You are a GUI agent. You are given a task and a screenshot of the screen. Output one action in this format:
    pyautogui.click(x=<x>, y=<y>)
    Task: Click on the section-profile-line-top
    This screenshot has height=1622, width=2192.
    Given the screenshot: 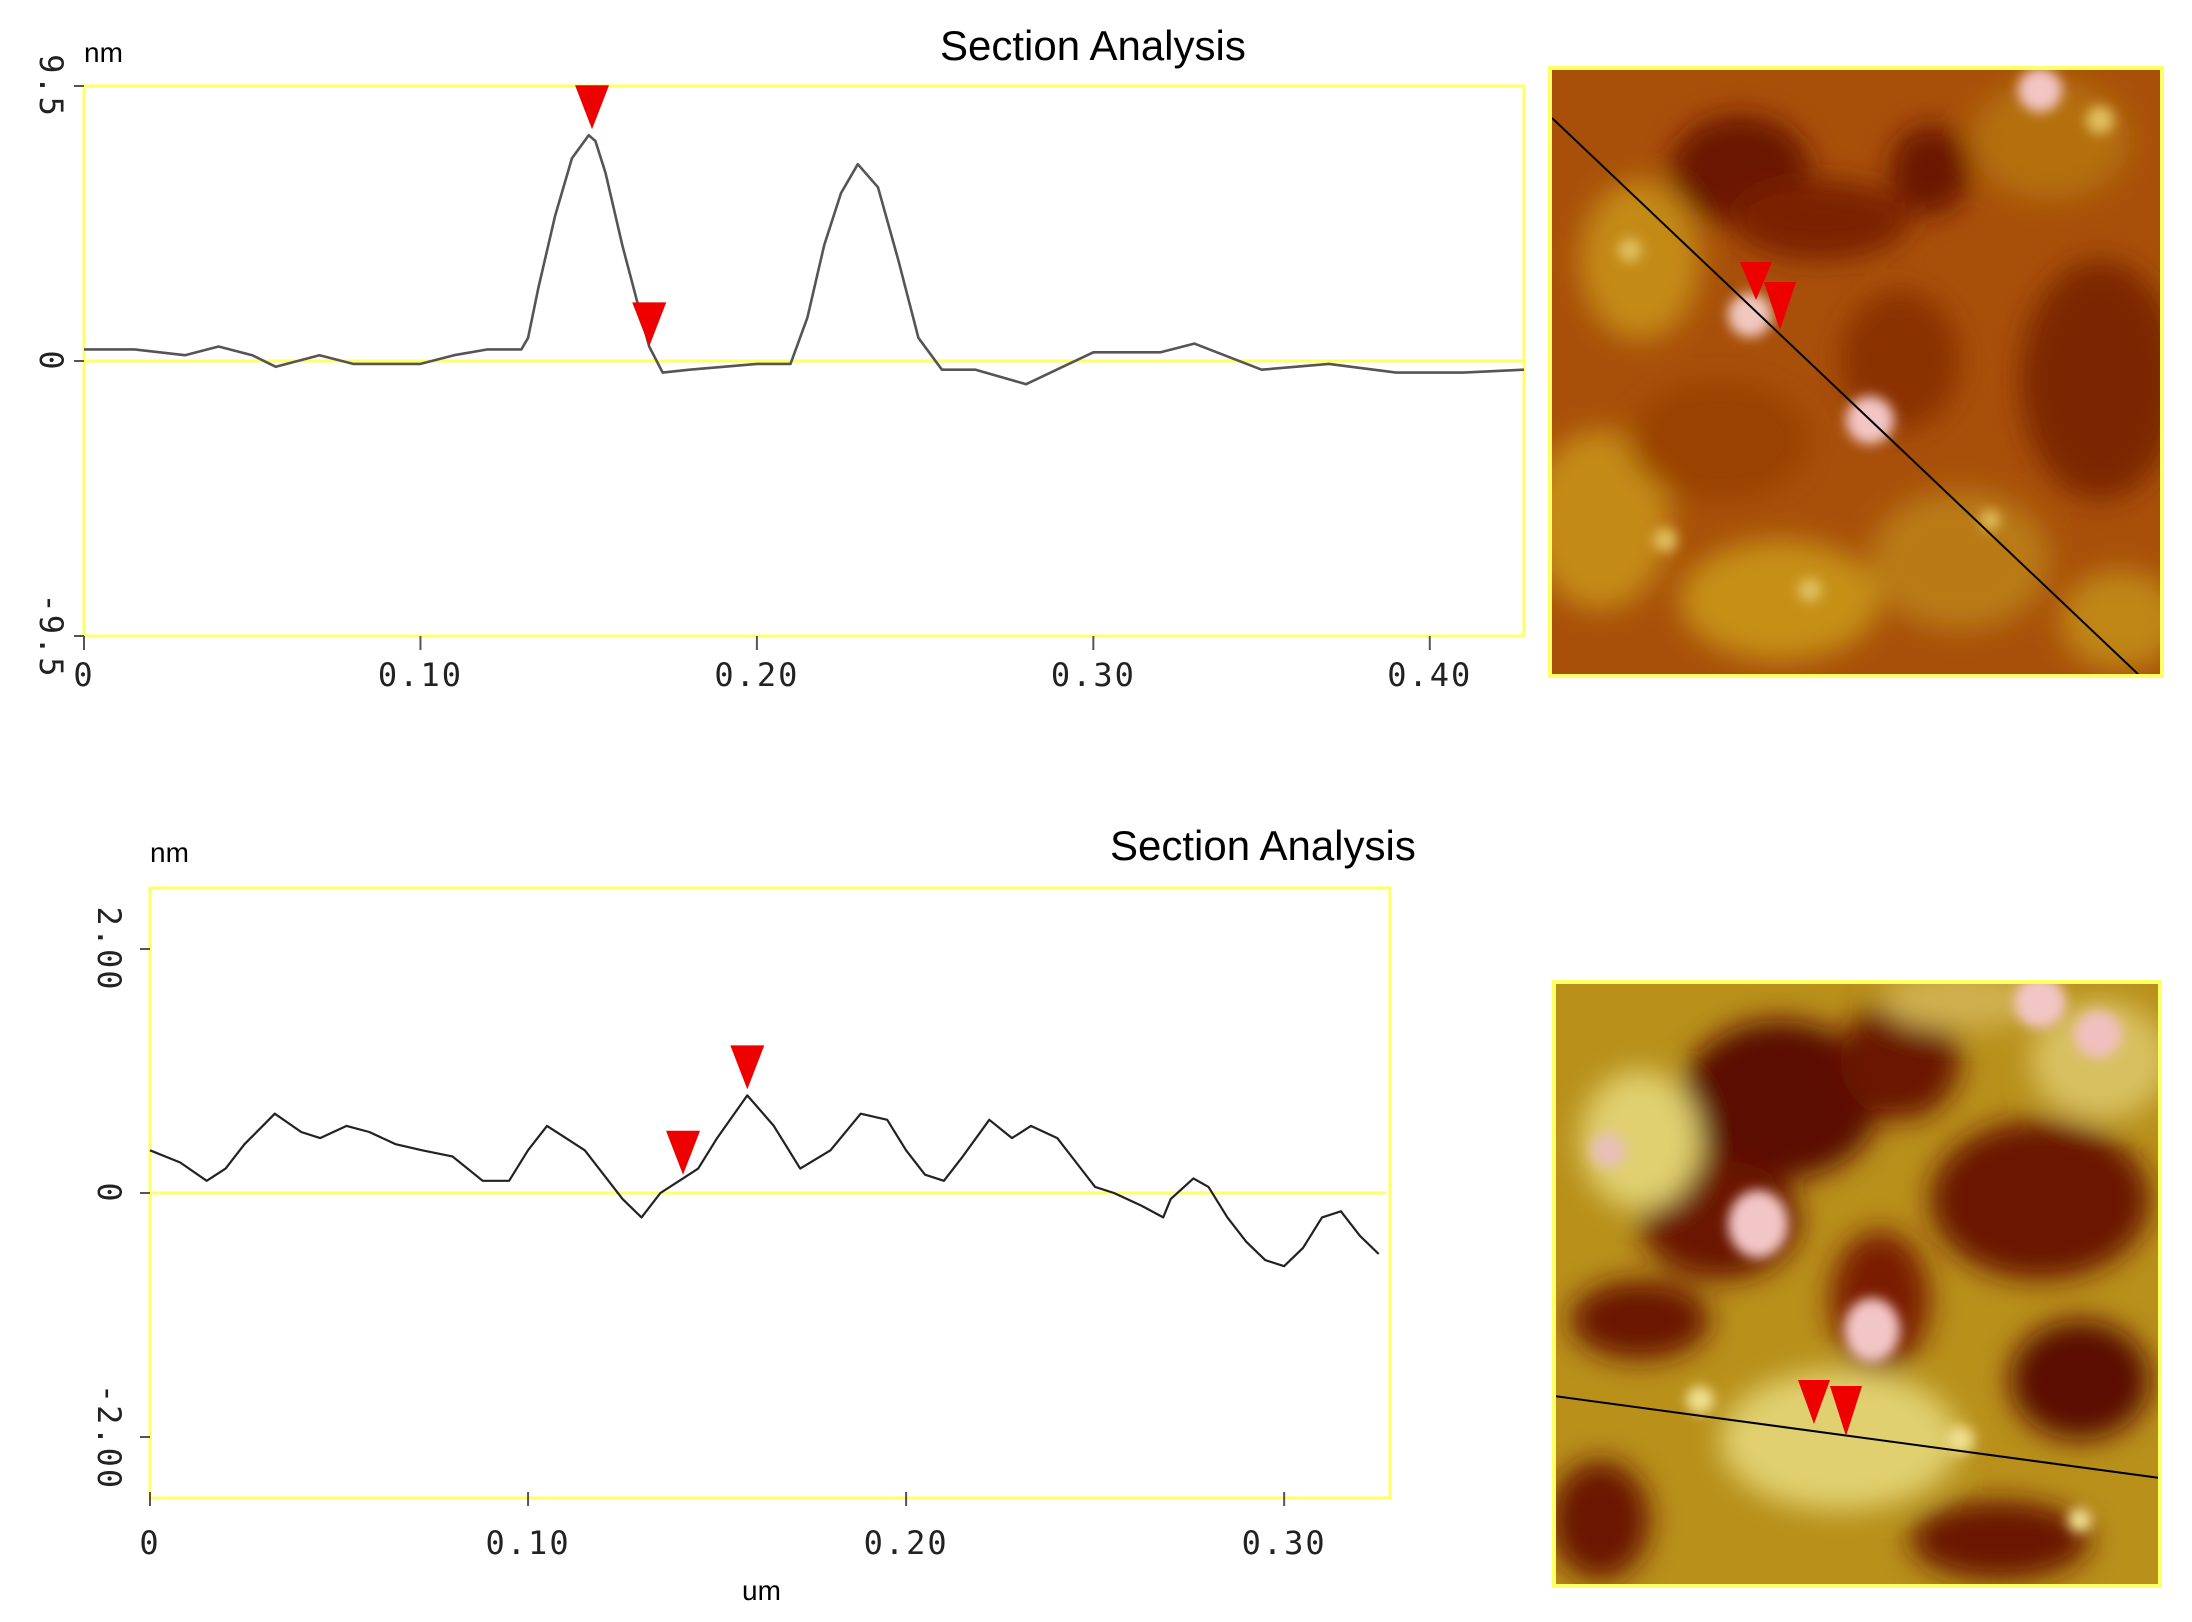 What is the action you would take?
    pyautogui.click(x=804, y=259)
    